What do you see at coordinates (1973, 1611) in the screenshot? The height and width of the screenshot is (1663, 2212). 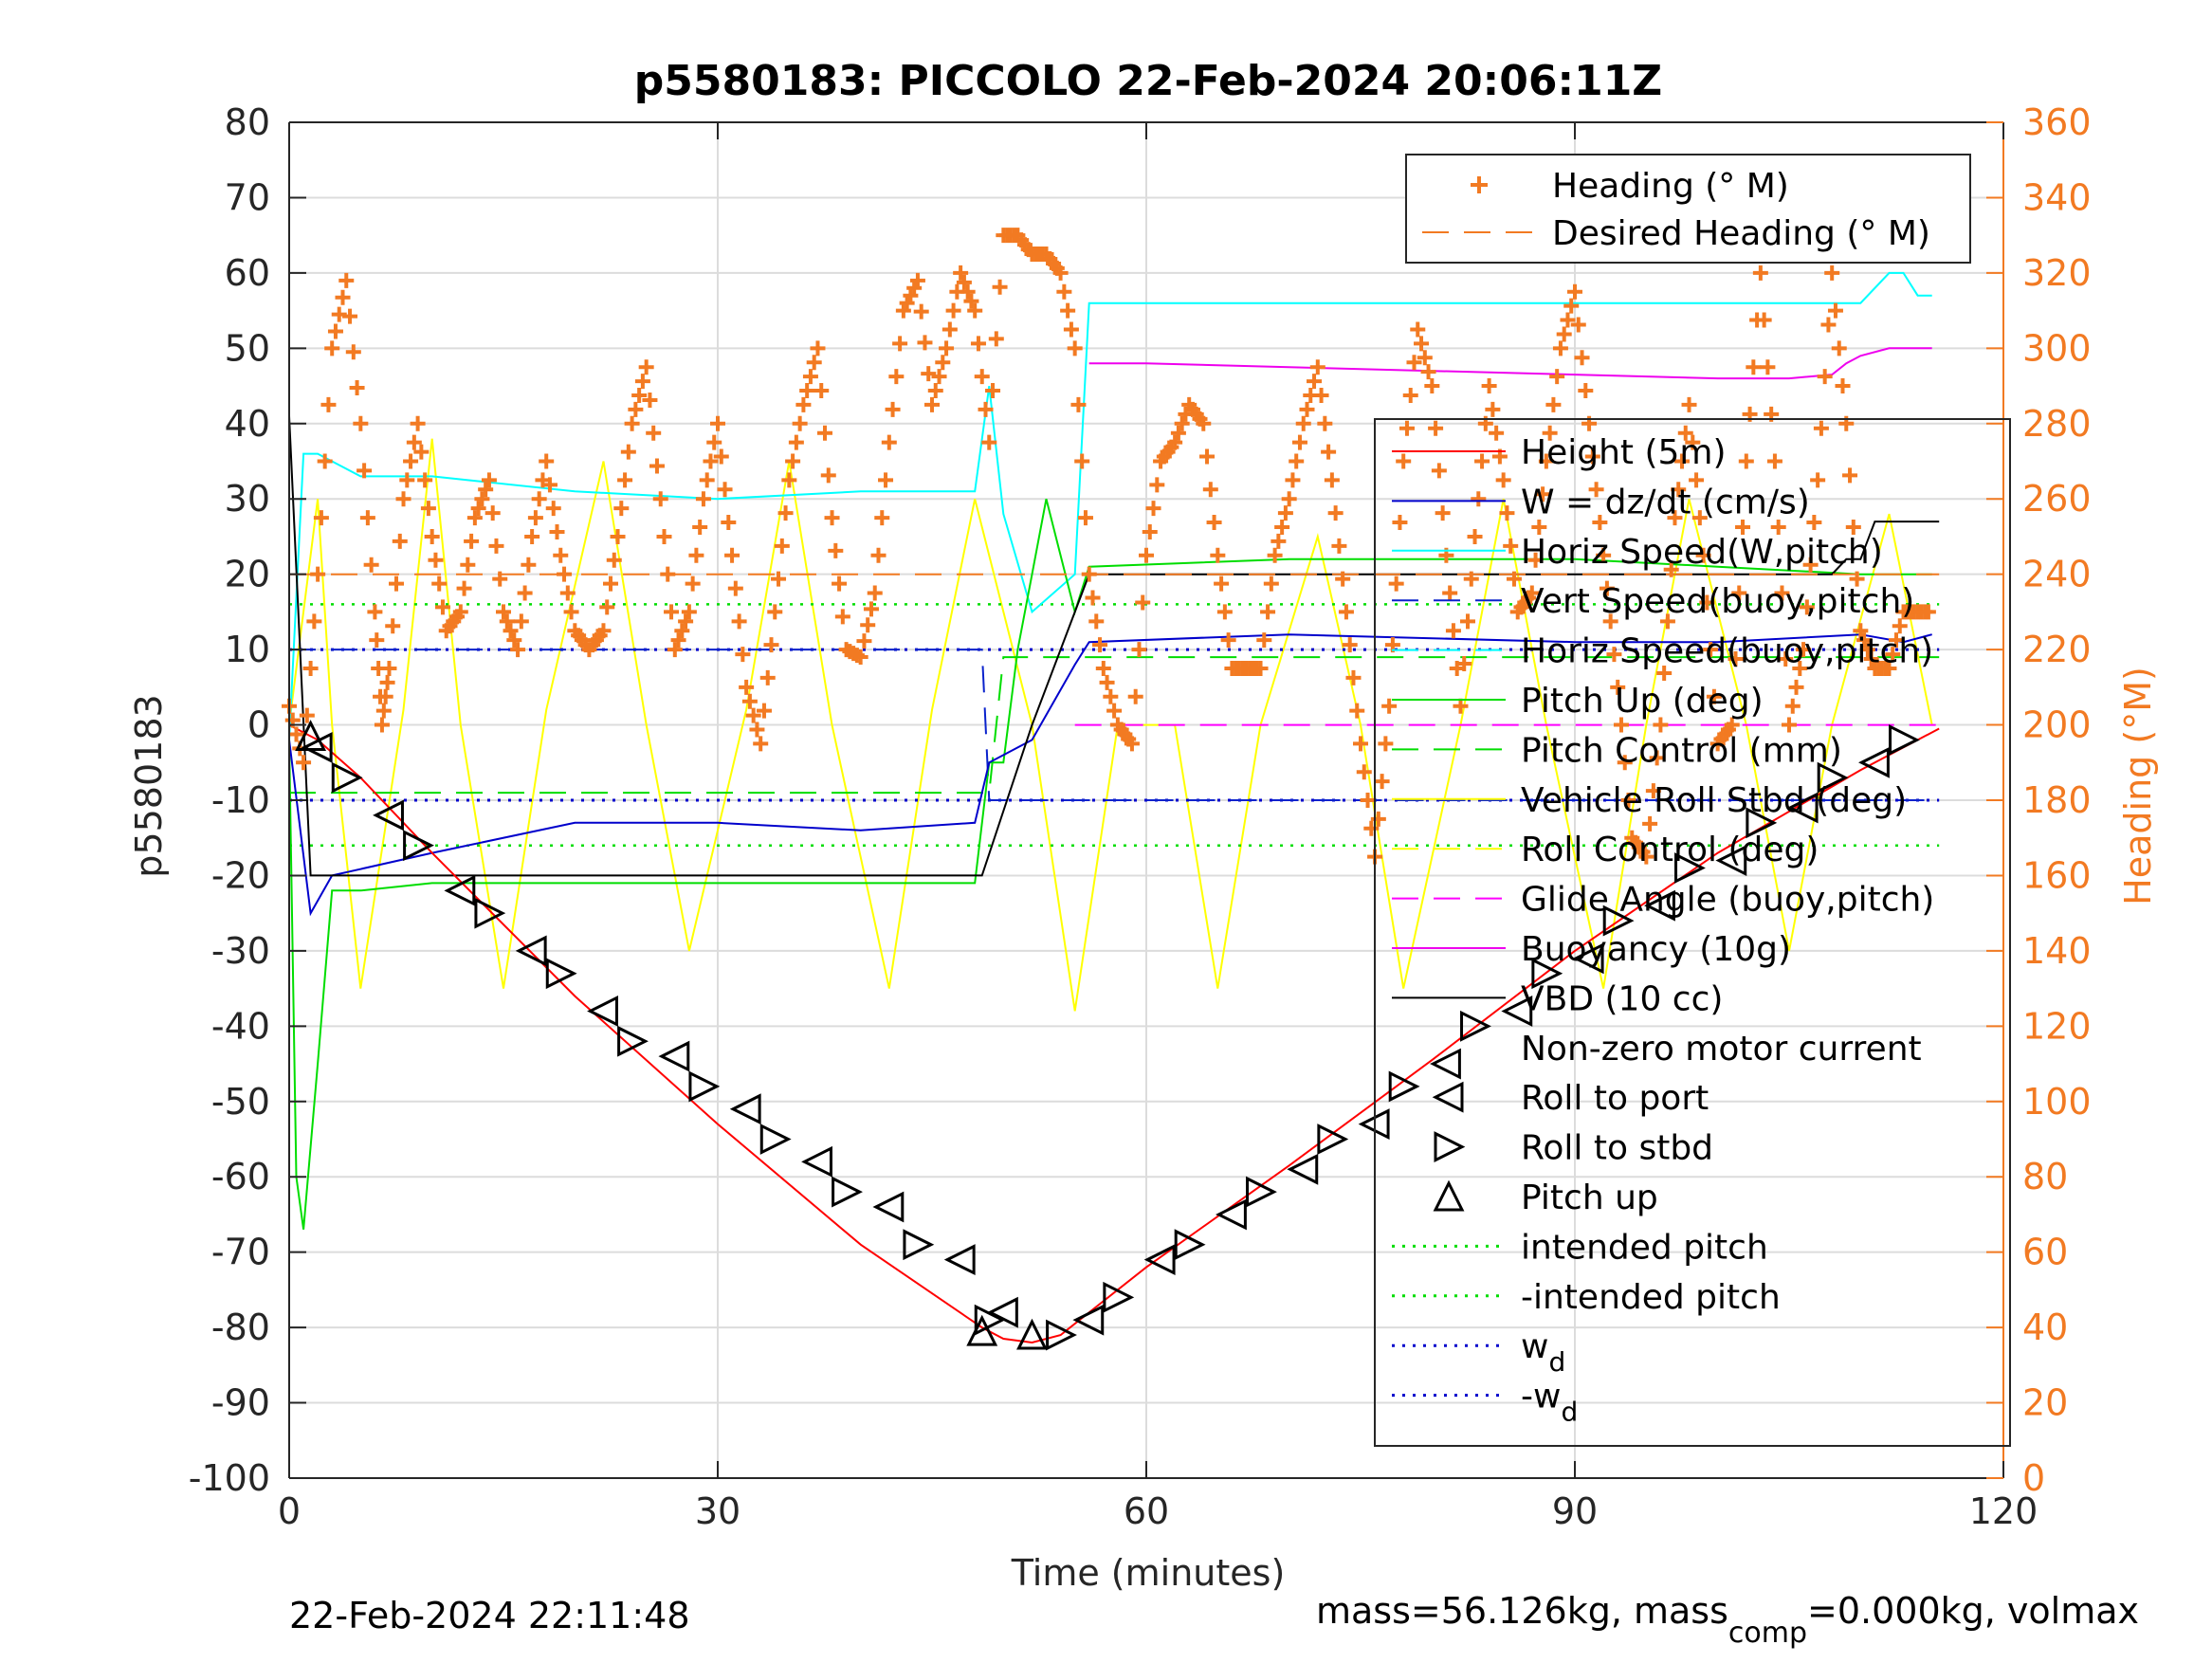 I see `footer-mass-suffix: =0.000kg, volmax` at bounding box center [1973, 1611].